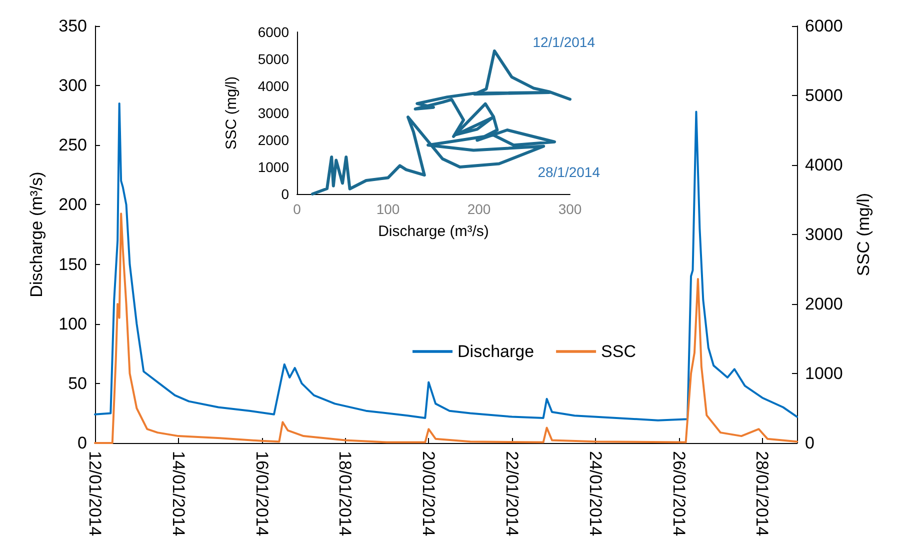 This screenshot has width=899, height=559. I want to click on y2-tick-label: 5000, so click(824, 95).